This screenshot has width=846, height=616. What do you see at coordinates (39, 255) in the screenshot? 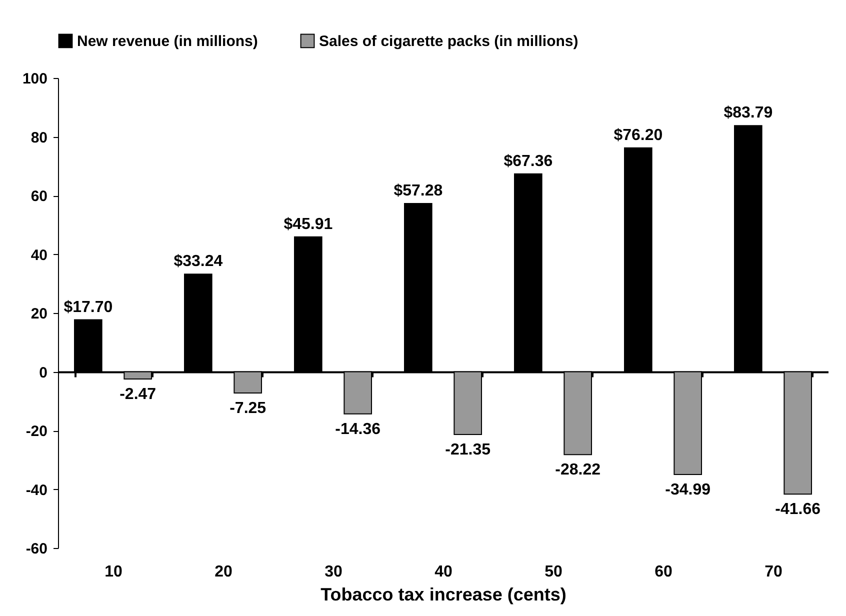
I see `y-tick-label: 40` at bounding box center [39, 255].